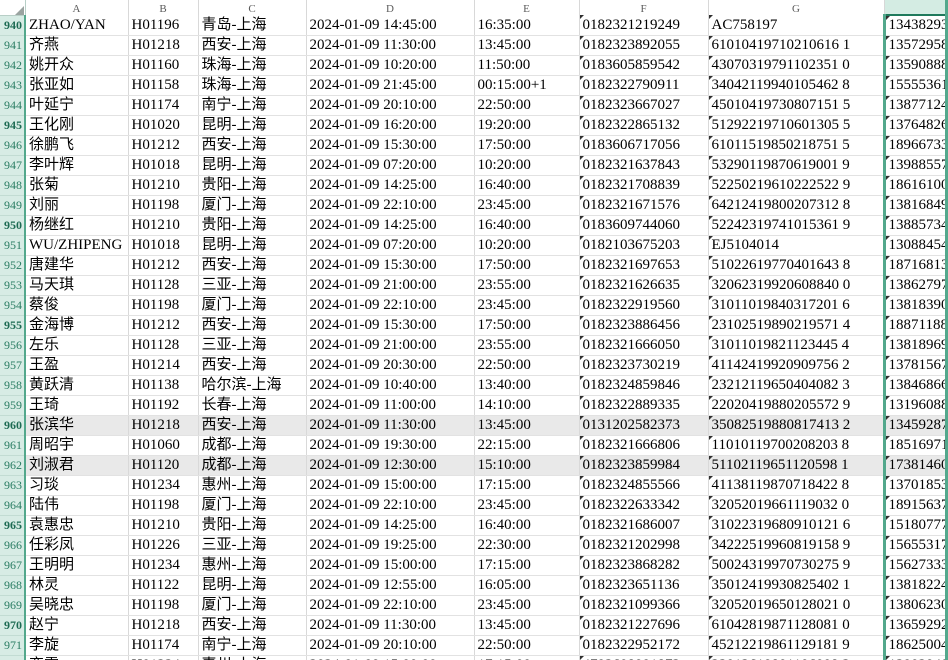  Describe the element at coordinates (252, 205) in the screenshot. I see `cell-route: 厦门-上海` at that location.